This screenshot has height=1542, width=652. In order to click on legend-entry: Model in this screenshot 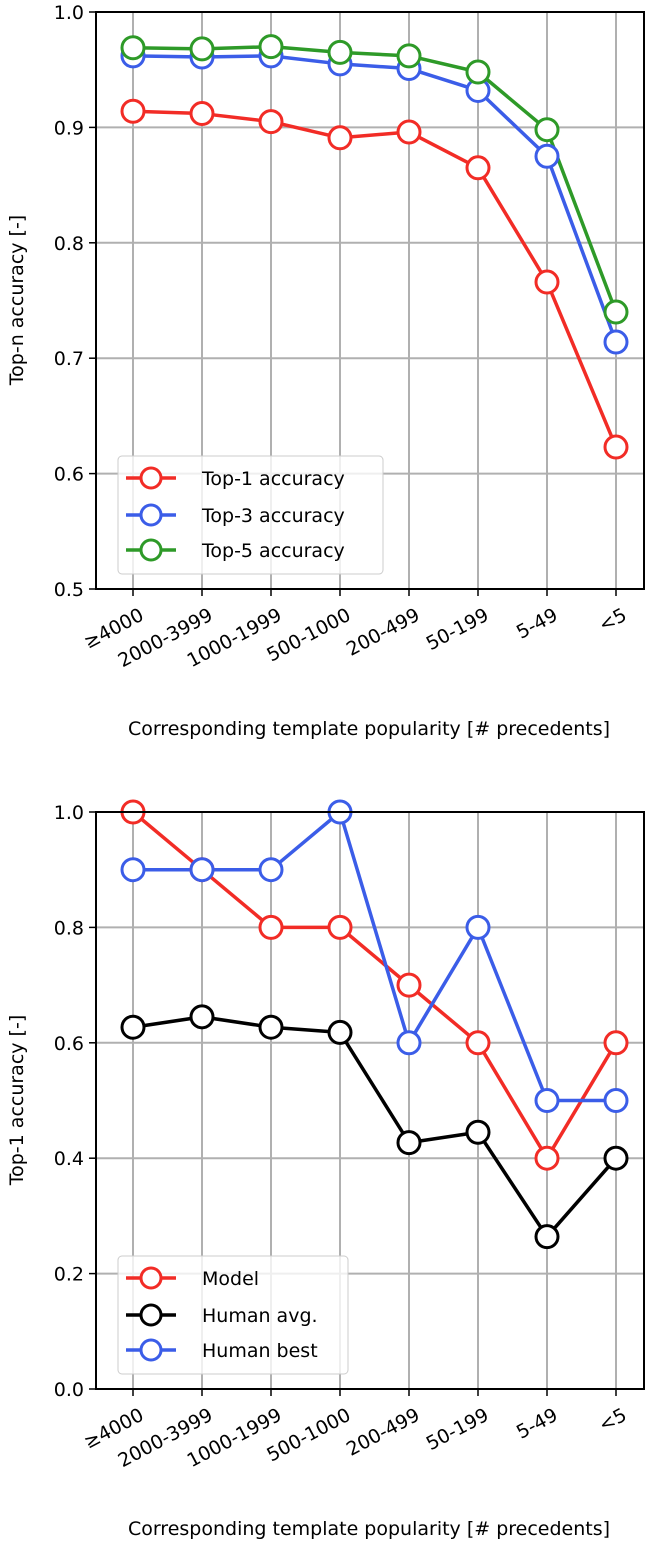, I will do `click(192, 1278)`.